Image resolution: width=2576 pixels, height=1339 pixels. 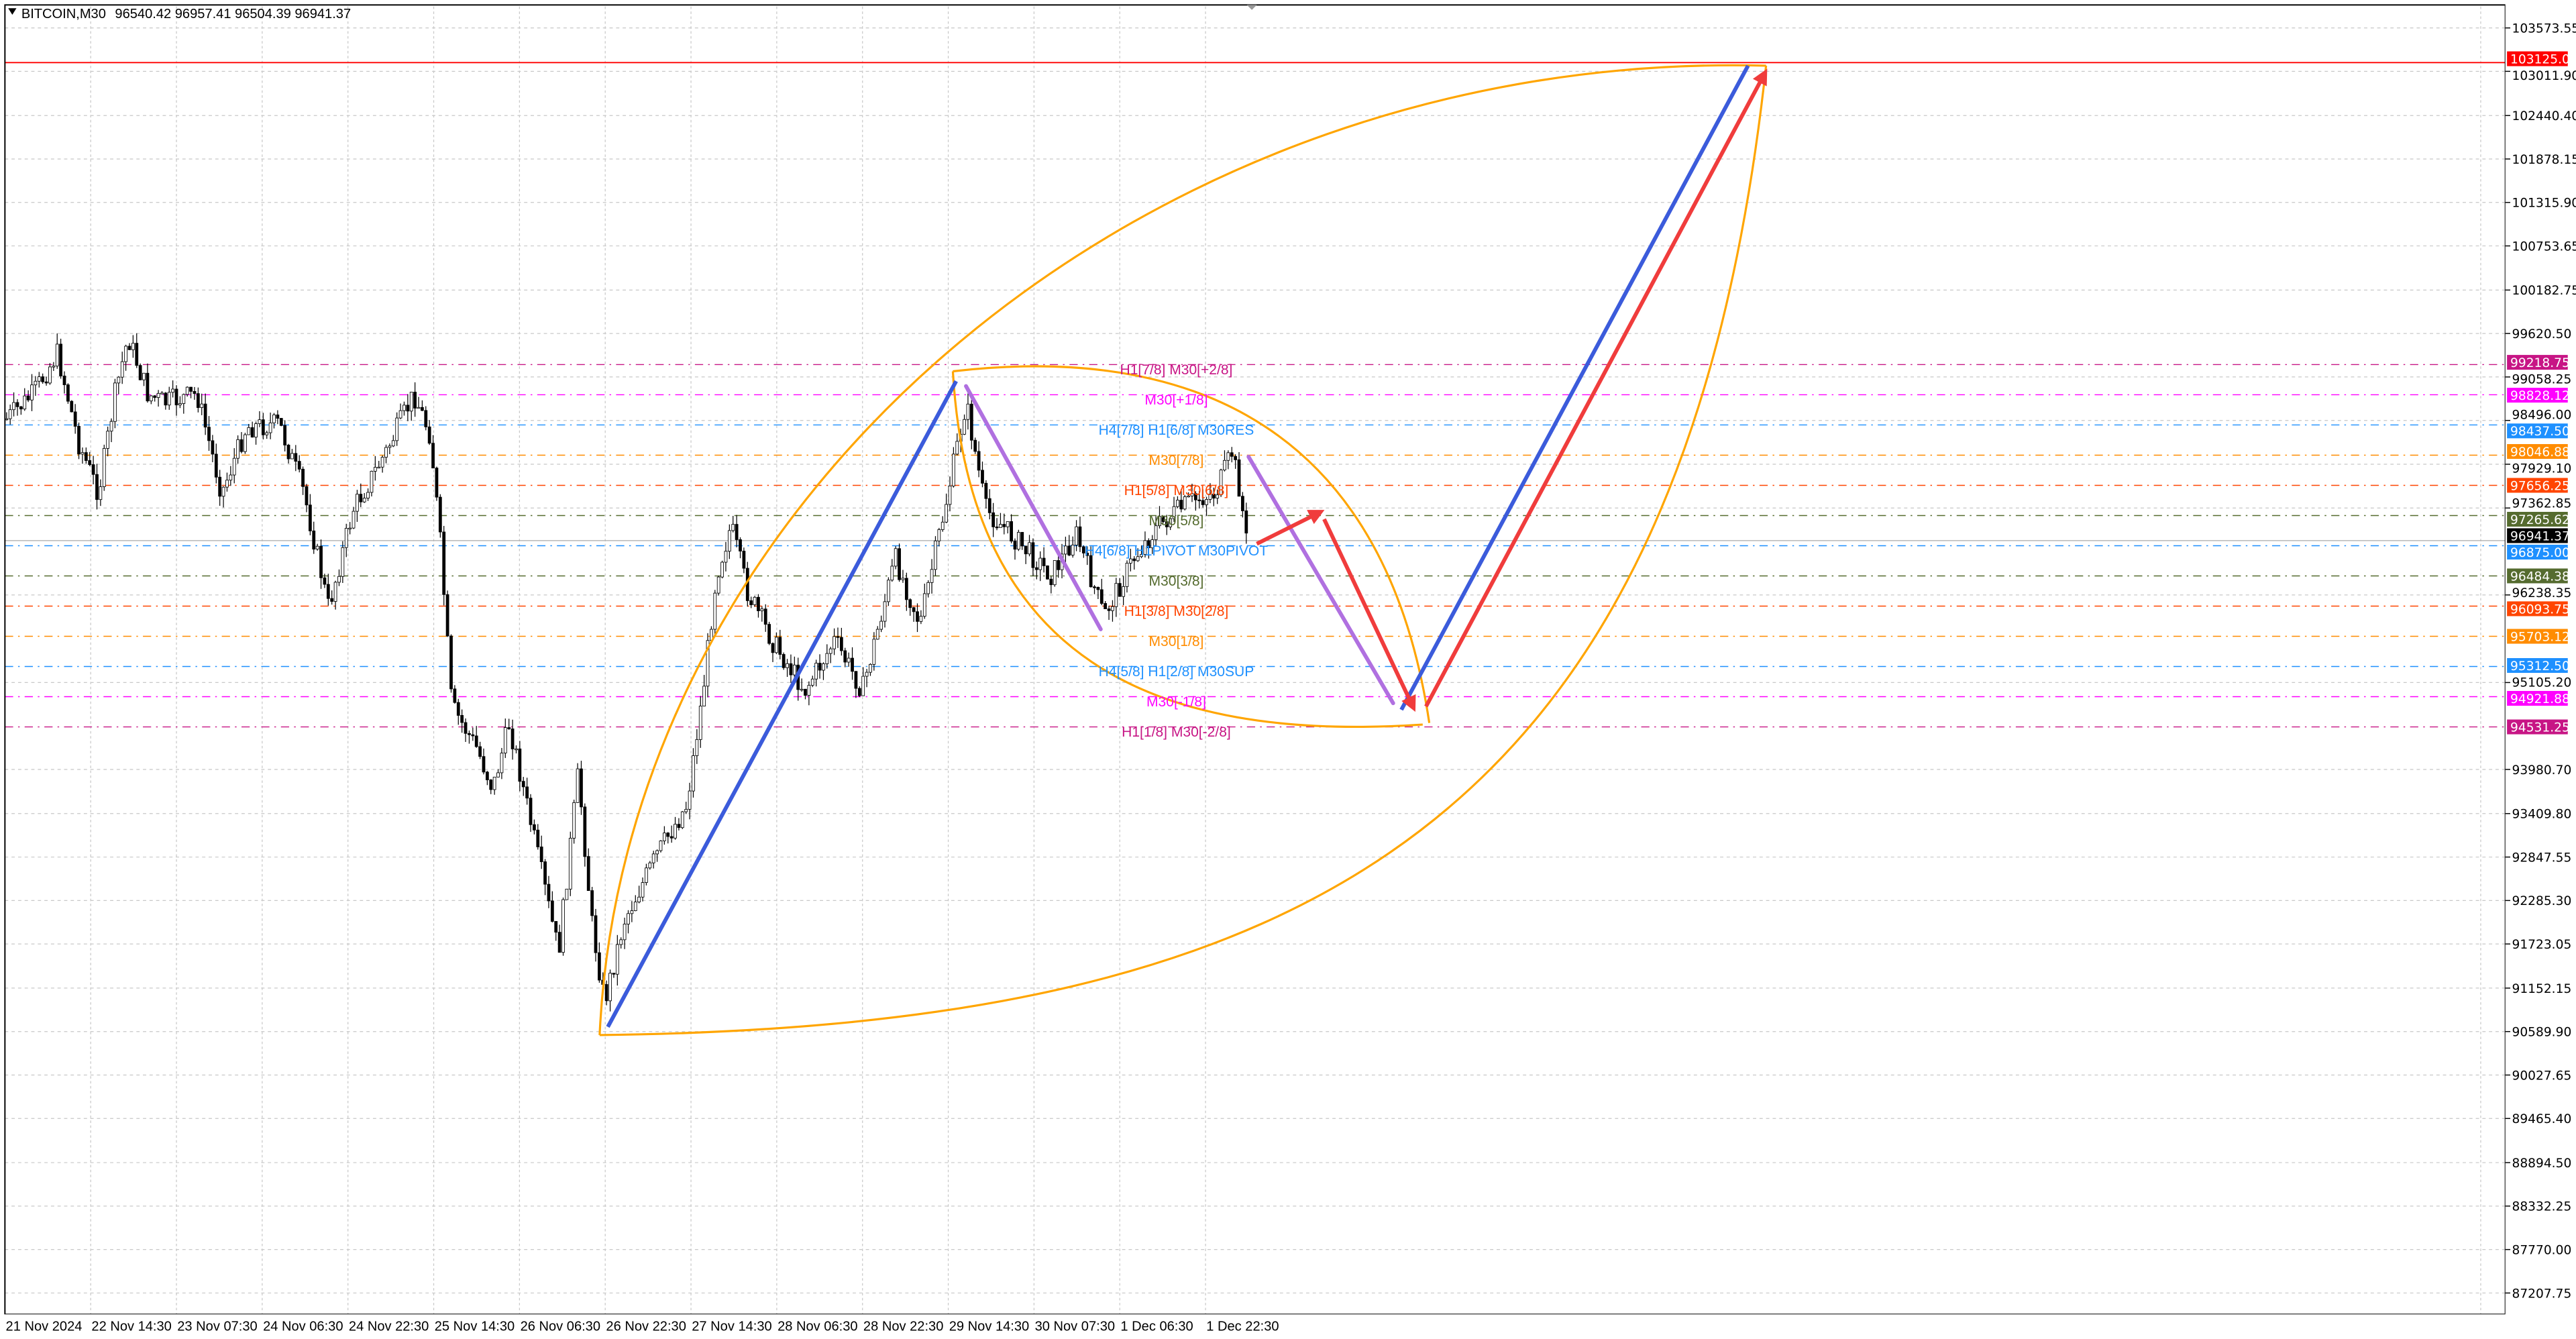 I want to click on scroll-marker-icon, so click(x=1251, y=7).